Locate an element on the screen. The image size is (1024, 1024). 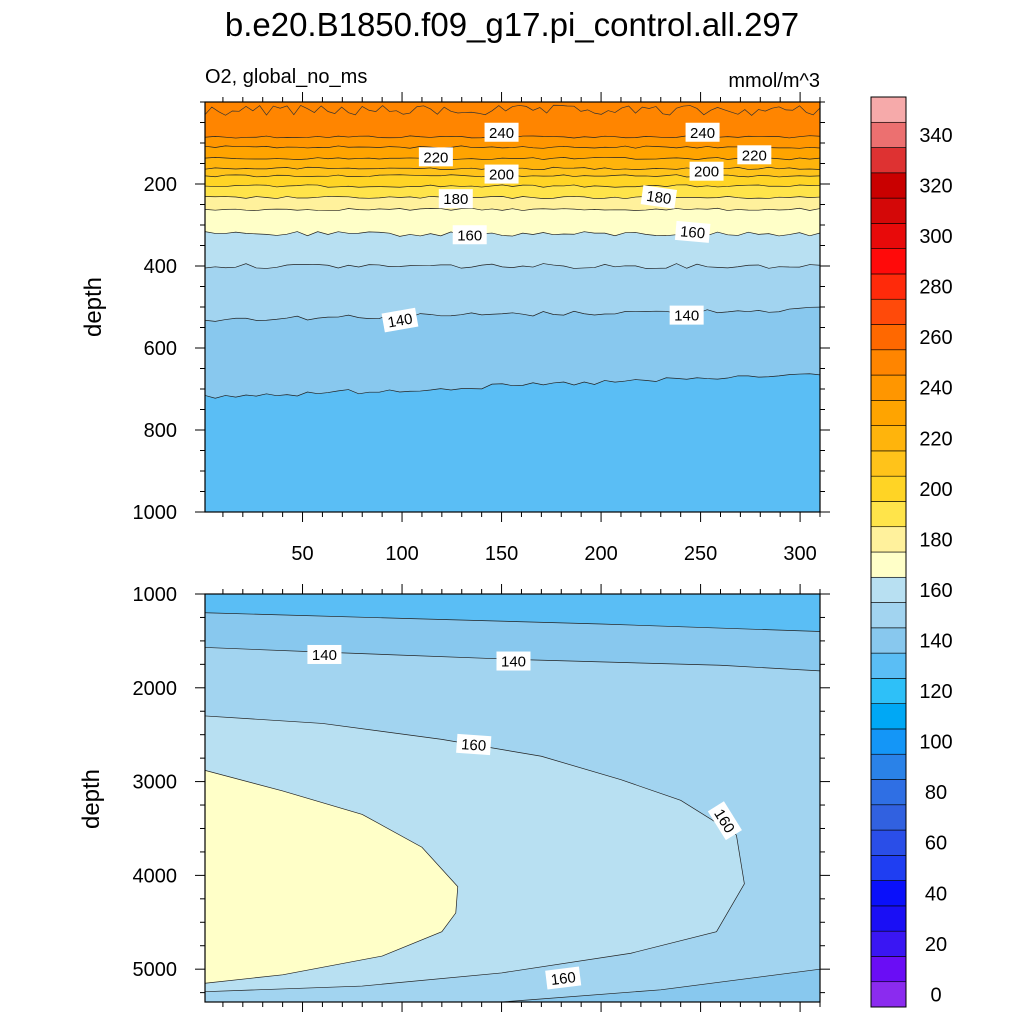
y-tick-label: 200 is located at coordinates (160, 185).